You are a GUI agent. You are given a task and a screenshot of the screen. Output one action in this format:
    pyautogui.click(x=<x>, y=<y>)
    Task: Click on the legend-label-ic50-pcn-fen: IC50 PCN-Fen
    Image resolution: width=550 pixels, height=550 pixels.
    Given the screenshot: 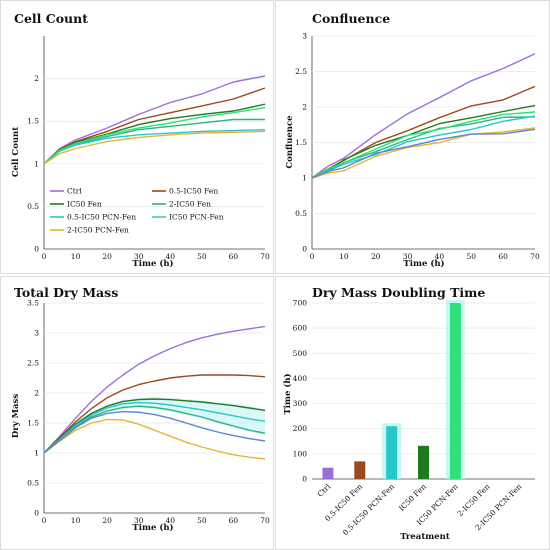 What is the action you would take?
    pyautogui.click(x=196, y=217)
    